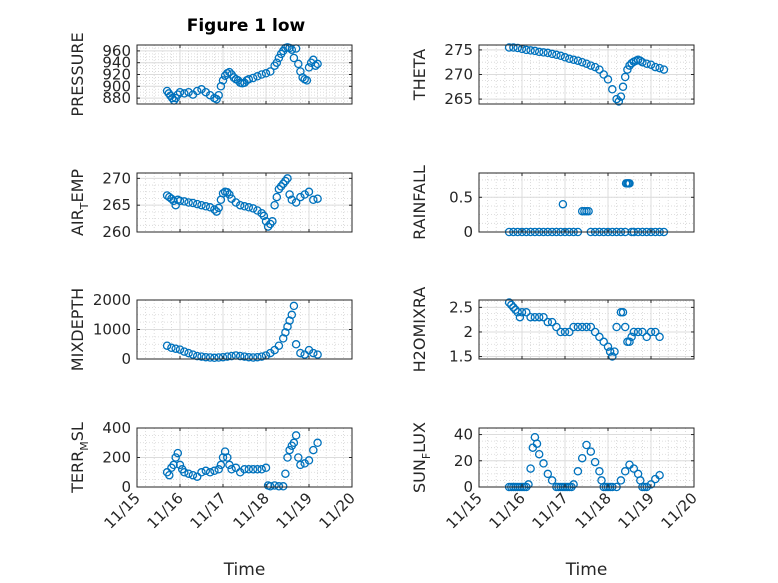 The height and width of the screenshot is (583, 778). I want to click on y-label-main: RAINFALL, so click(419, 202).